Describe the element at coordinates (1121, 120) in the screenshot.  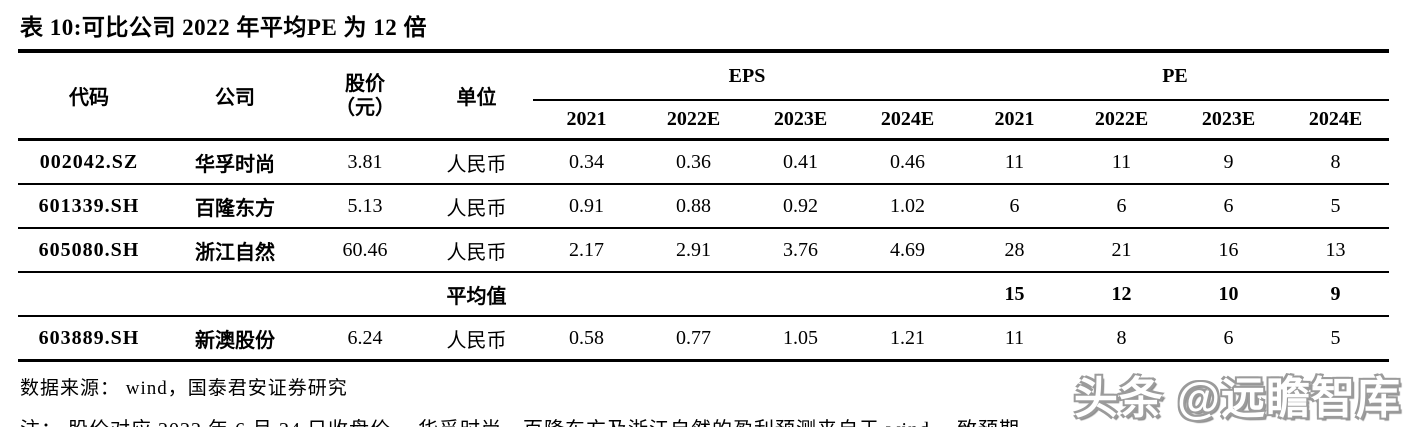
I see `column-header-pe-2022e: 2022E` at that location.